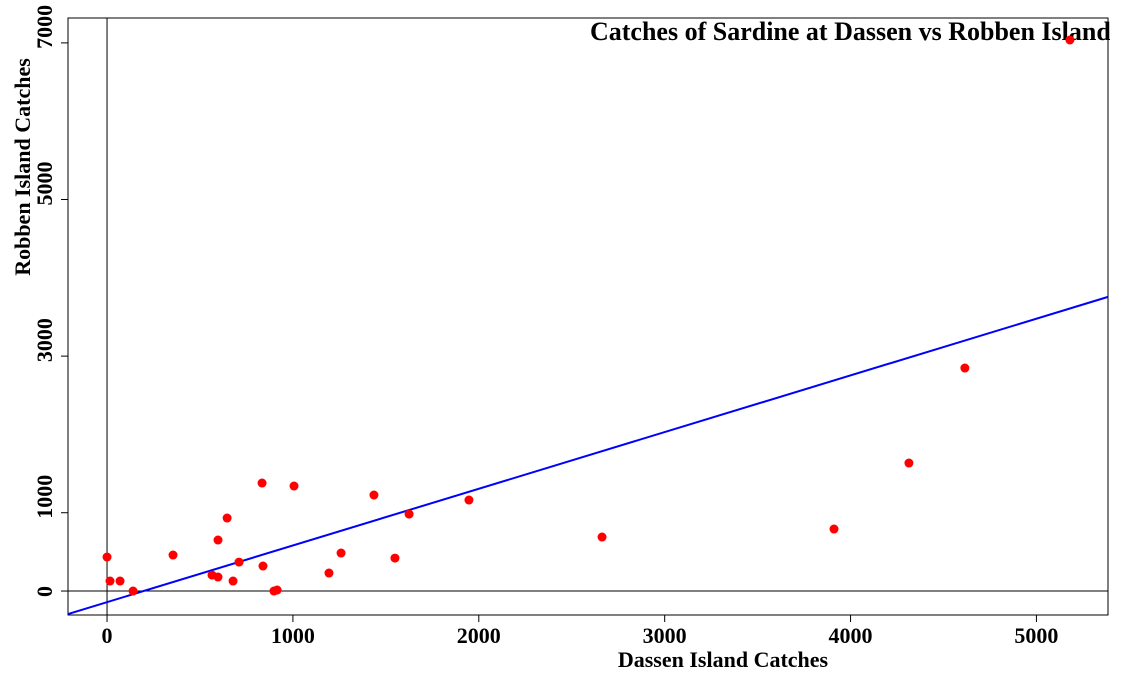 The width and height of the screenshot is (1124, 673). I want to click on x-tick-label: 1000, so click(293, 635).